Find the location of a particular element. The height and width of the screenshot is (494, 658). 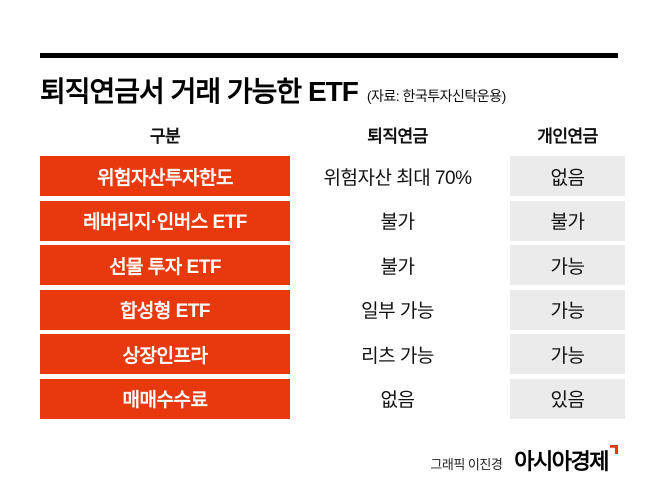

top-rule is located at coordinates (329, 55).